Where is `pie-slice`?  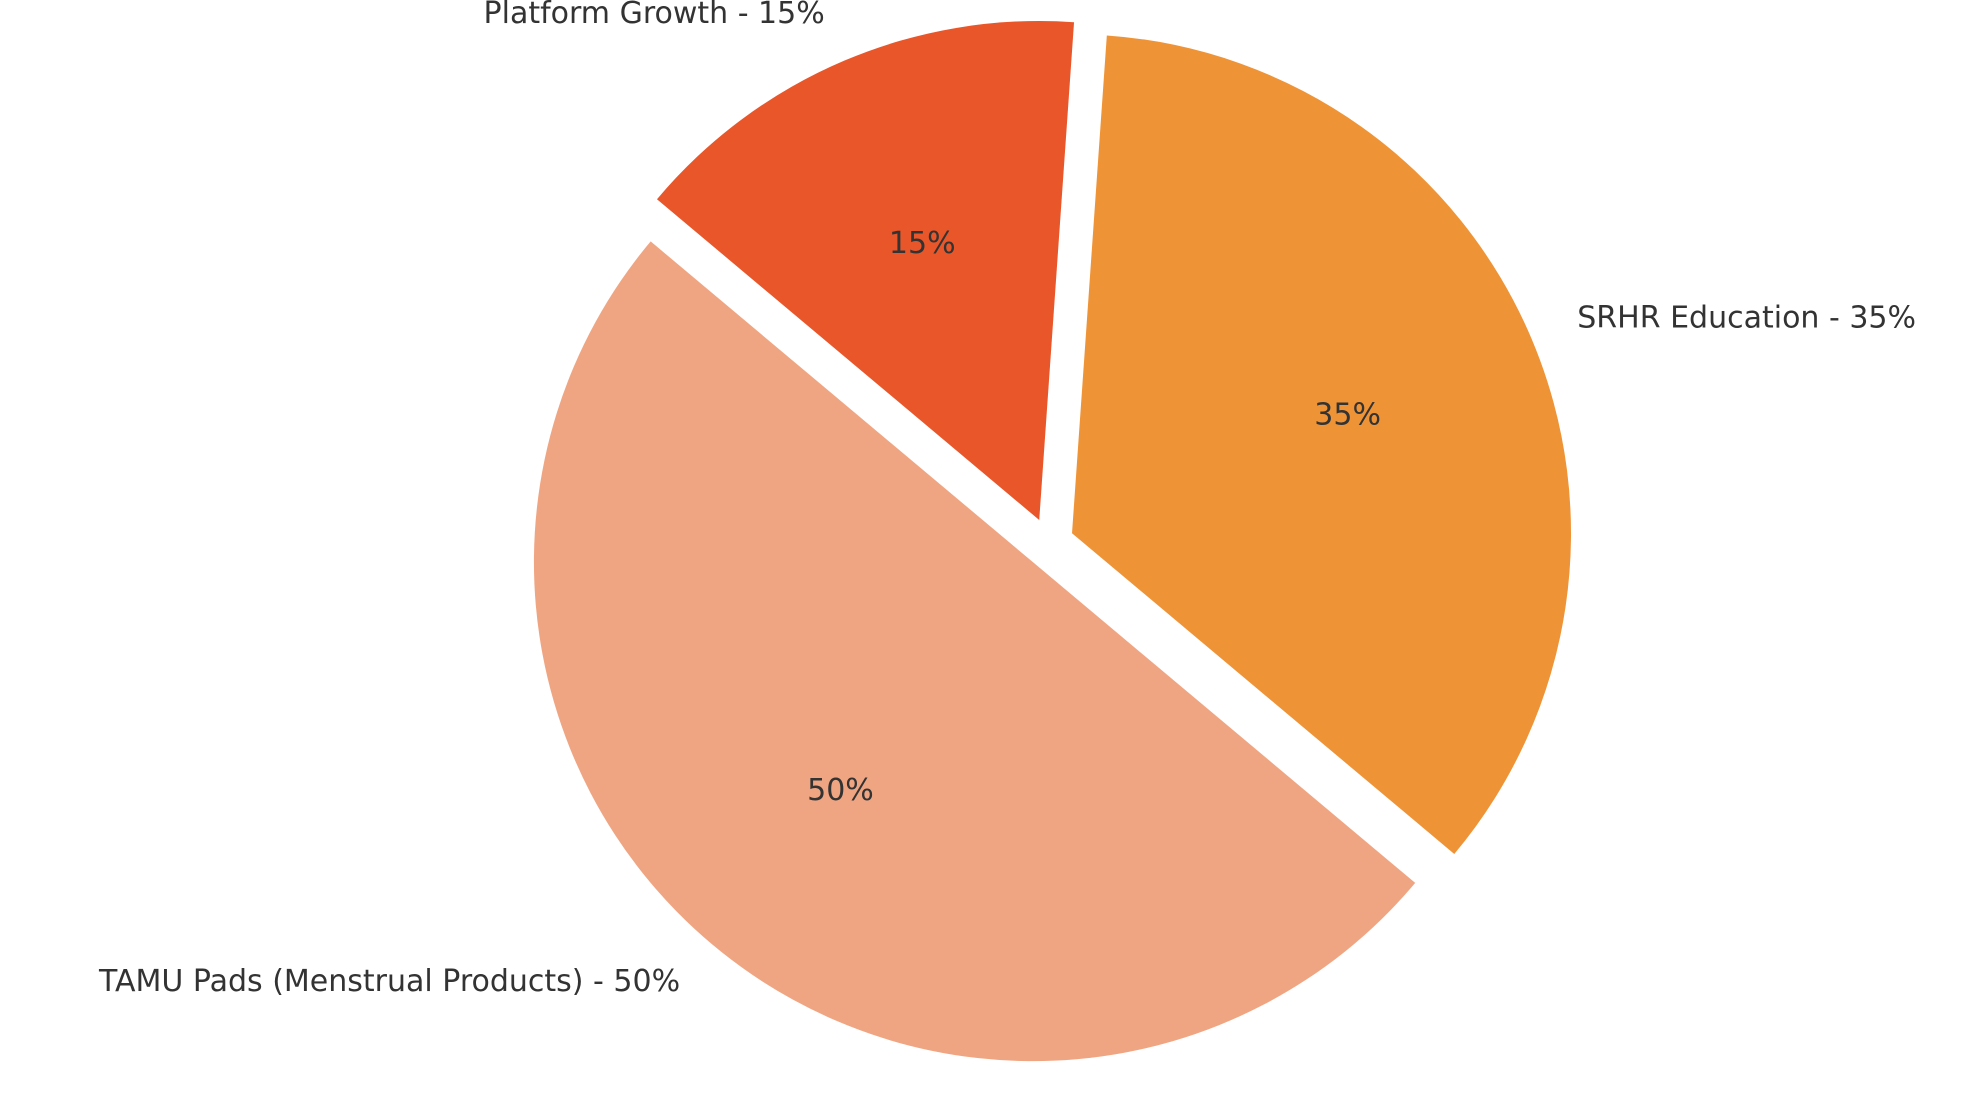 pie-slice is located at coordinates (865, 270).